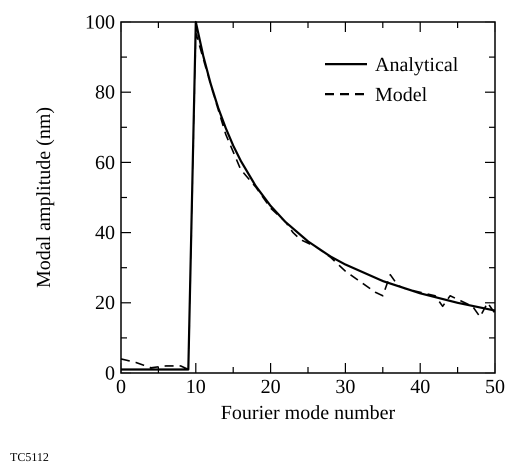 Image resolution: width=515 pixels, height=466 pixels. What do you see at coordinates (29, 457) in the screenshot?
I see `text: TC5112` at bounding box center [29, 457].